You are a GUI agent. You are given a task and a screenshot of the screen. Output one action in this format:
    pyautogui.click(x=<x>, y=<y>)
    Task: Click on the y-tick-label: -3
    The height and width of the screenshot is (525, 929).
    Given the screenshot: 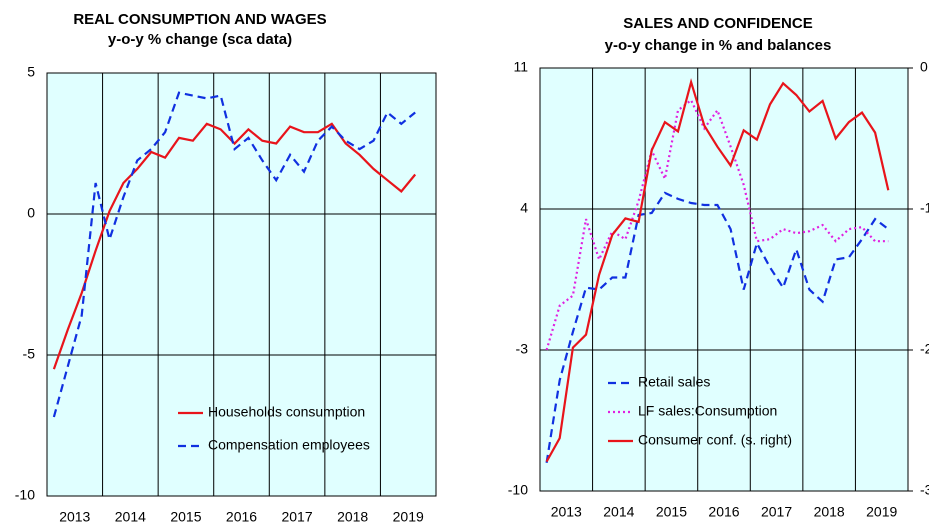 What is the action you would take?
    pyautogui.click(x=522, y=349)
    